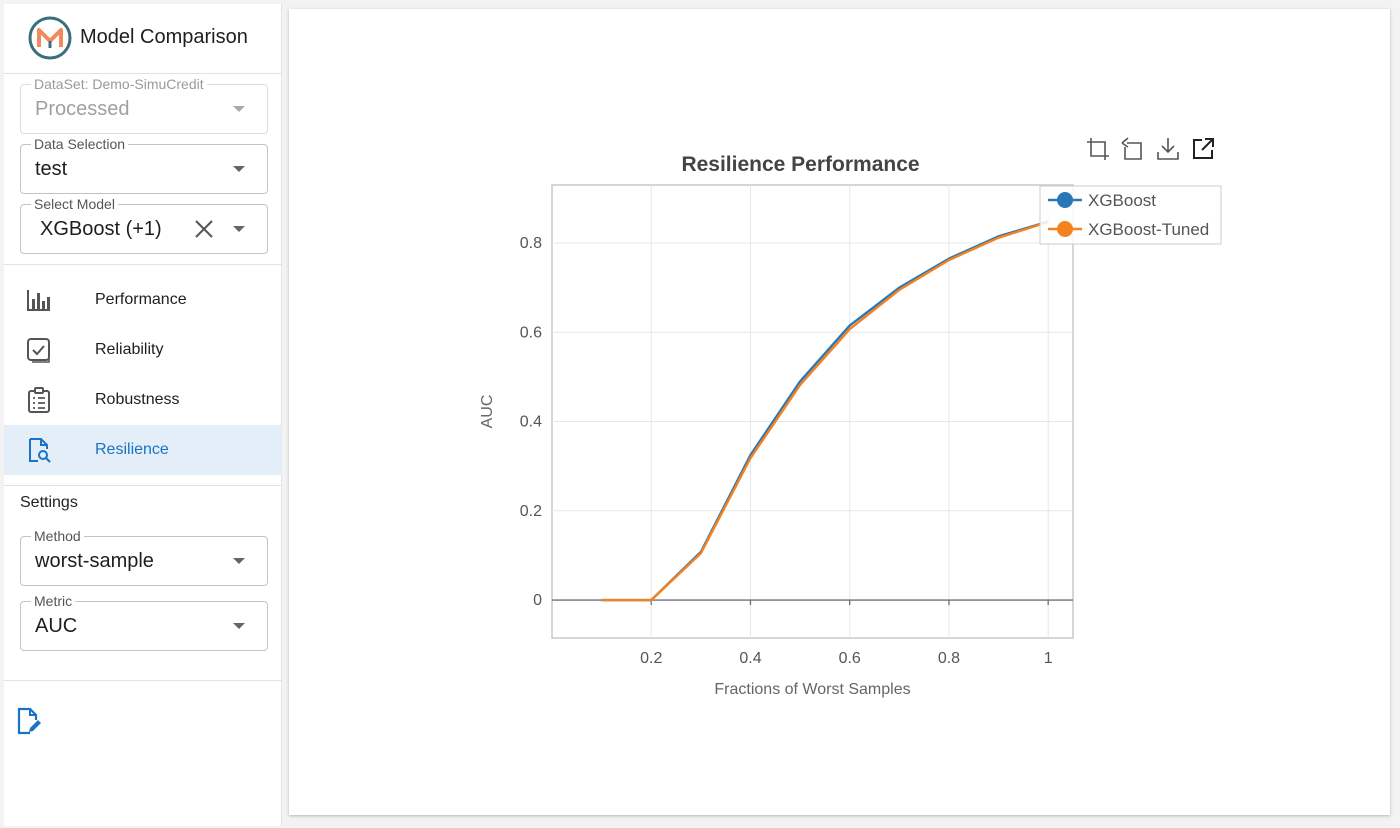  What do you see at coordinates (38, 300) in the screenshot?
I see `bar-chart-icon` at bounding box center [38, 300].